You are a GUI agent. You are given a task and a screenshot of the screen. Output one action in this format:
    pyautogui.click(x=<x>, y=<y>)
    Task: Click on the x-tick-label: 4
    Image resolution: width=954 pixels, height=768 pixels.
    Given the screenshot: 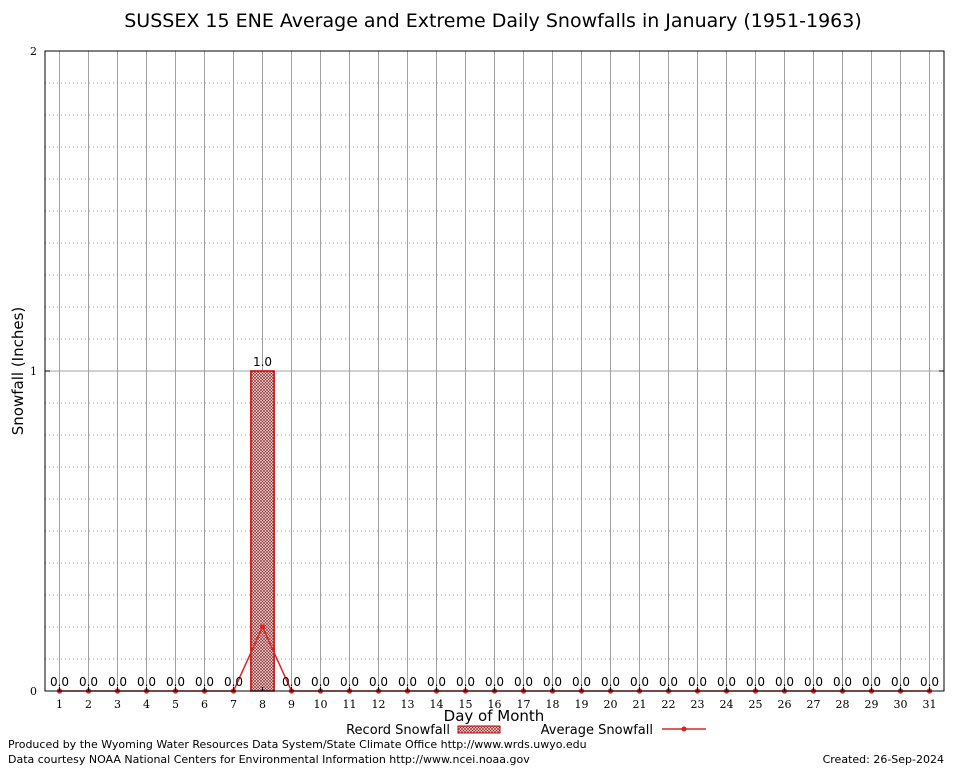 What is the action you would take?
    pyautogui.click(x=146, y=704)
    